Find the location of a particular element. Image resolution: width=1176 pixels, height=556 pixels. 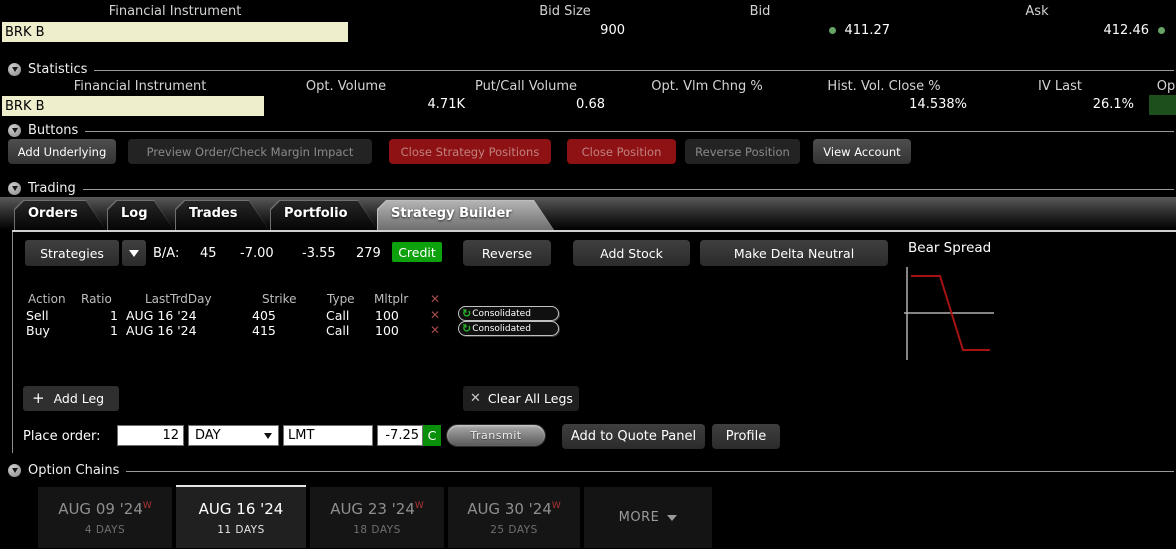

leg2-action: Buy is located at coordinates (38, 330).